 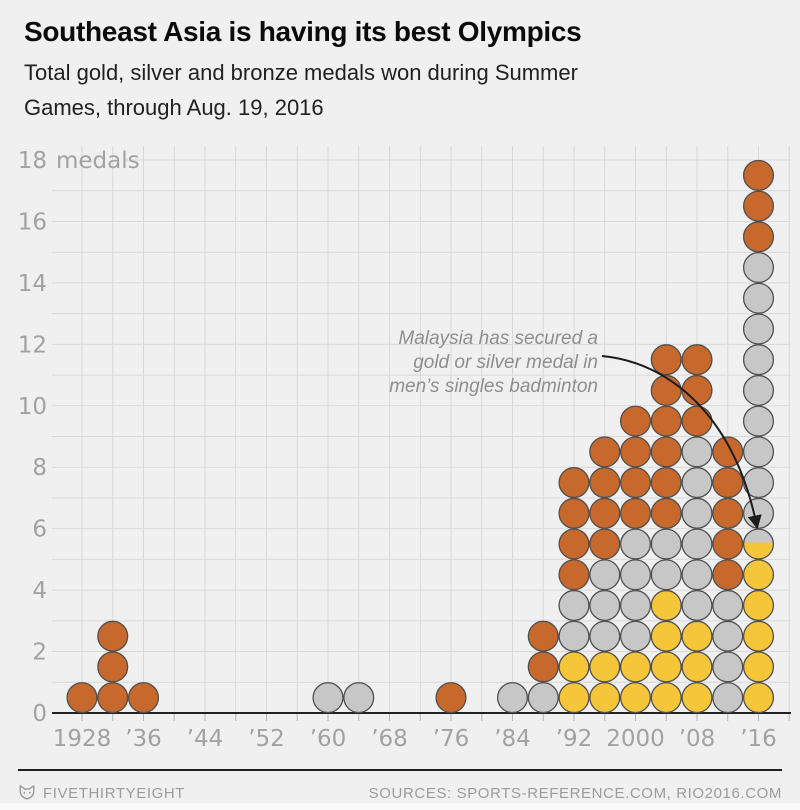 I want to click on fivethirtyeight-logo-icon, so click(x=27, y=792).